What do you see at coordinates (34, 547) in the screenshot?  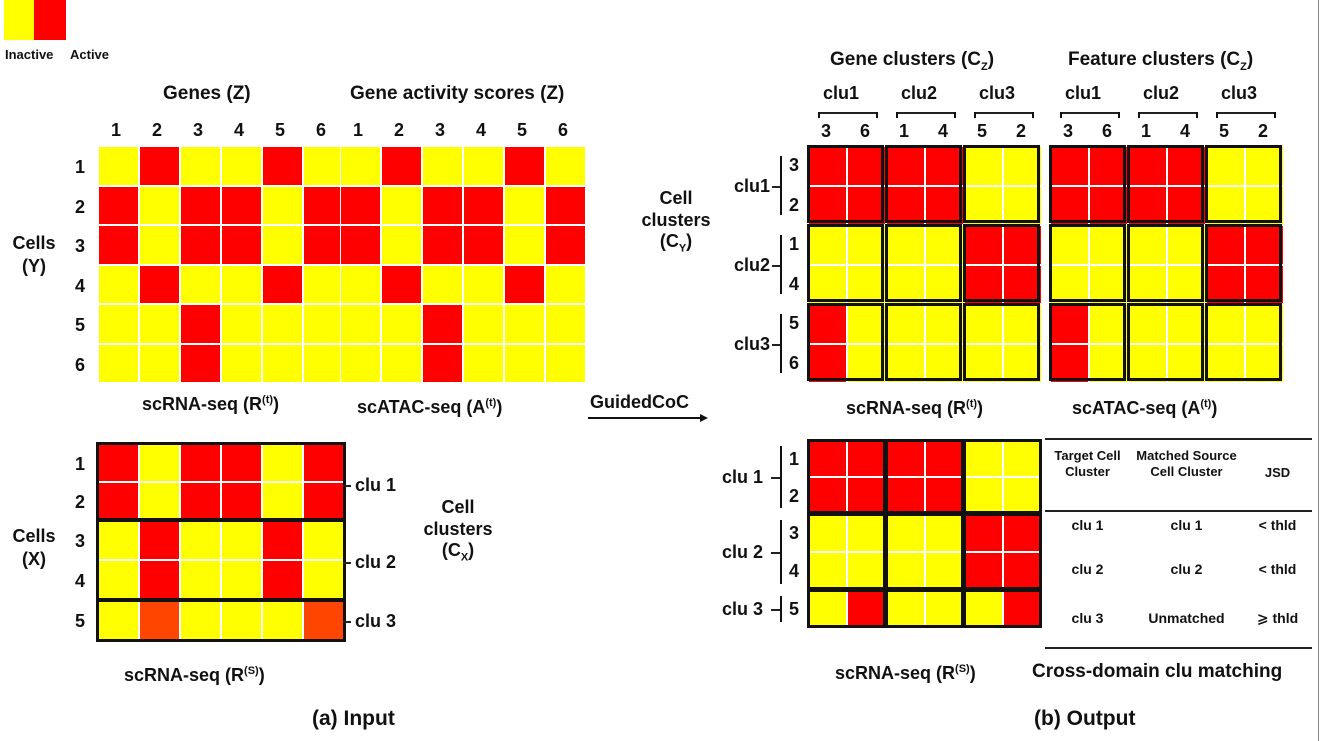 I see `cells-x-label: Cells (X)` at bounding box center [34, 547].